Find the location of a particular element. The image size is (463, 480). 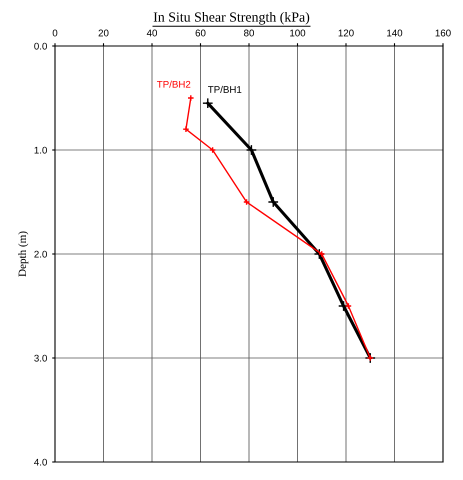

x-tick-label: 60 is located at coordinates (201, 33).